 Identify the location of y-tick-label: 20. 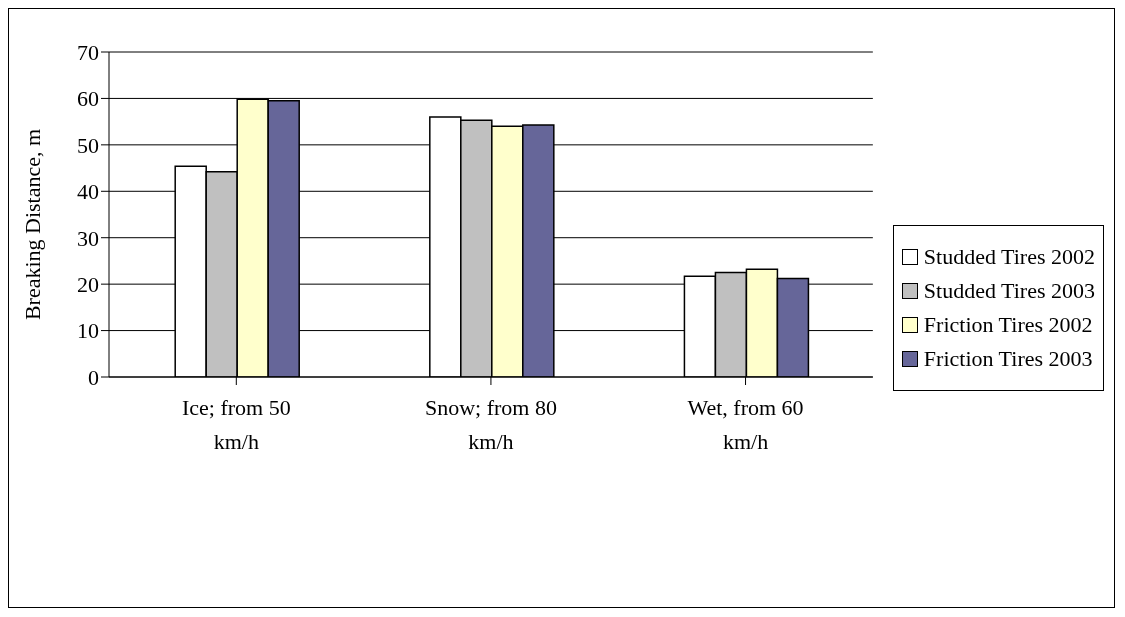
(88, 284).